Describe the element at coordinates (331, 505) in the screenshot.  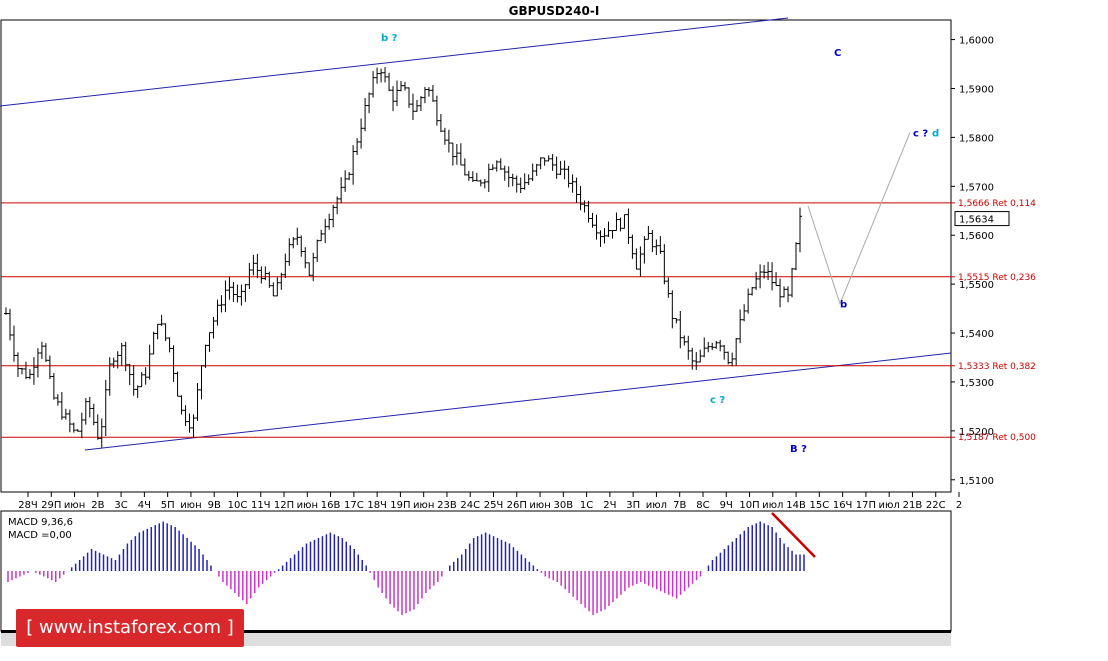
I see `time-tick-label: 16В` at that location.